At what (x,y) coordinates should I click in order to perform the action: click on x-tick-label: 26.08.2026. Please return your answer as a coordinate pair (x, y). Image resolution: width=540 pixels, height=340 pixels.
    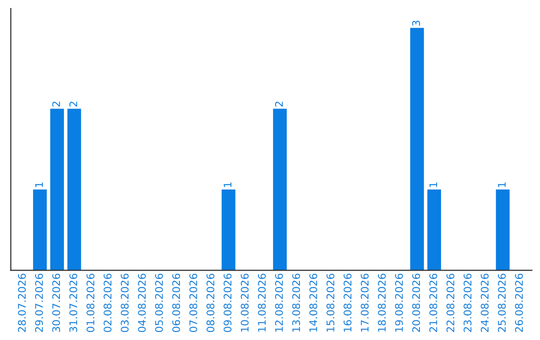
    Looking at the image, I should click on (519, 303).